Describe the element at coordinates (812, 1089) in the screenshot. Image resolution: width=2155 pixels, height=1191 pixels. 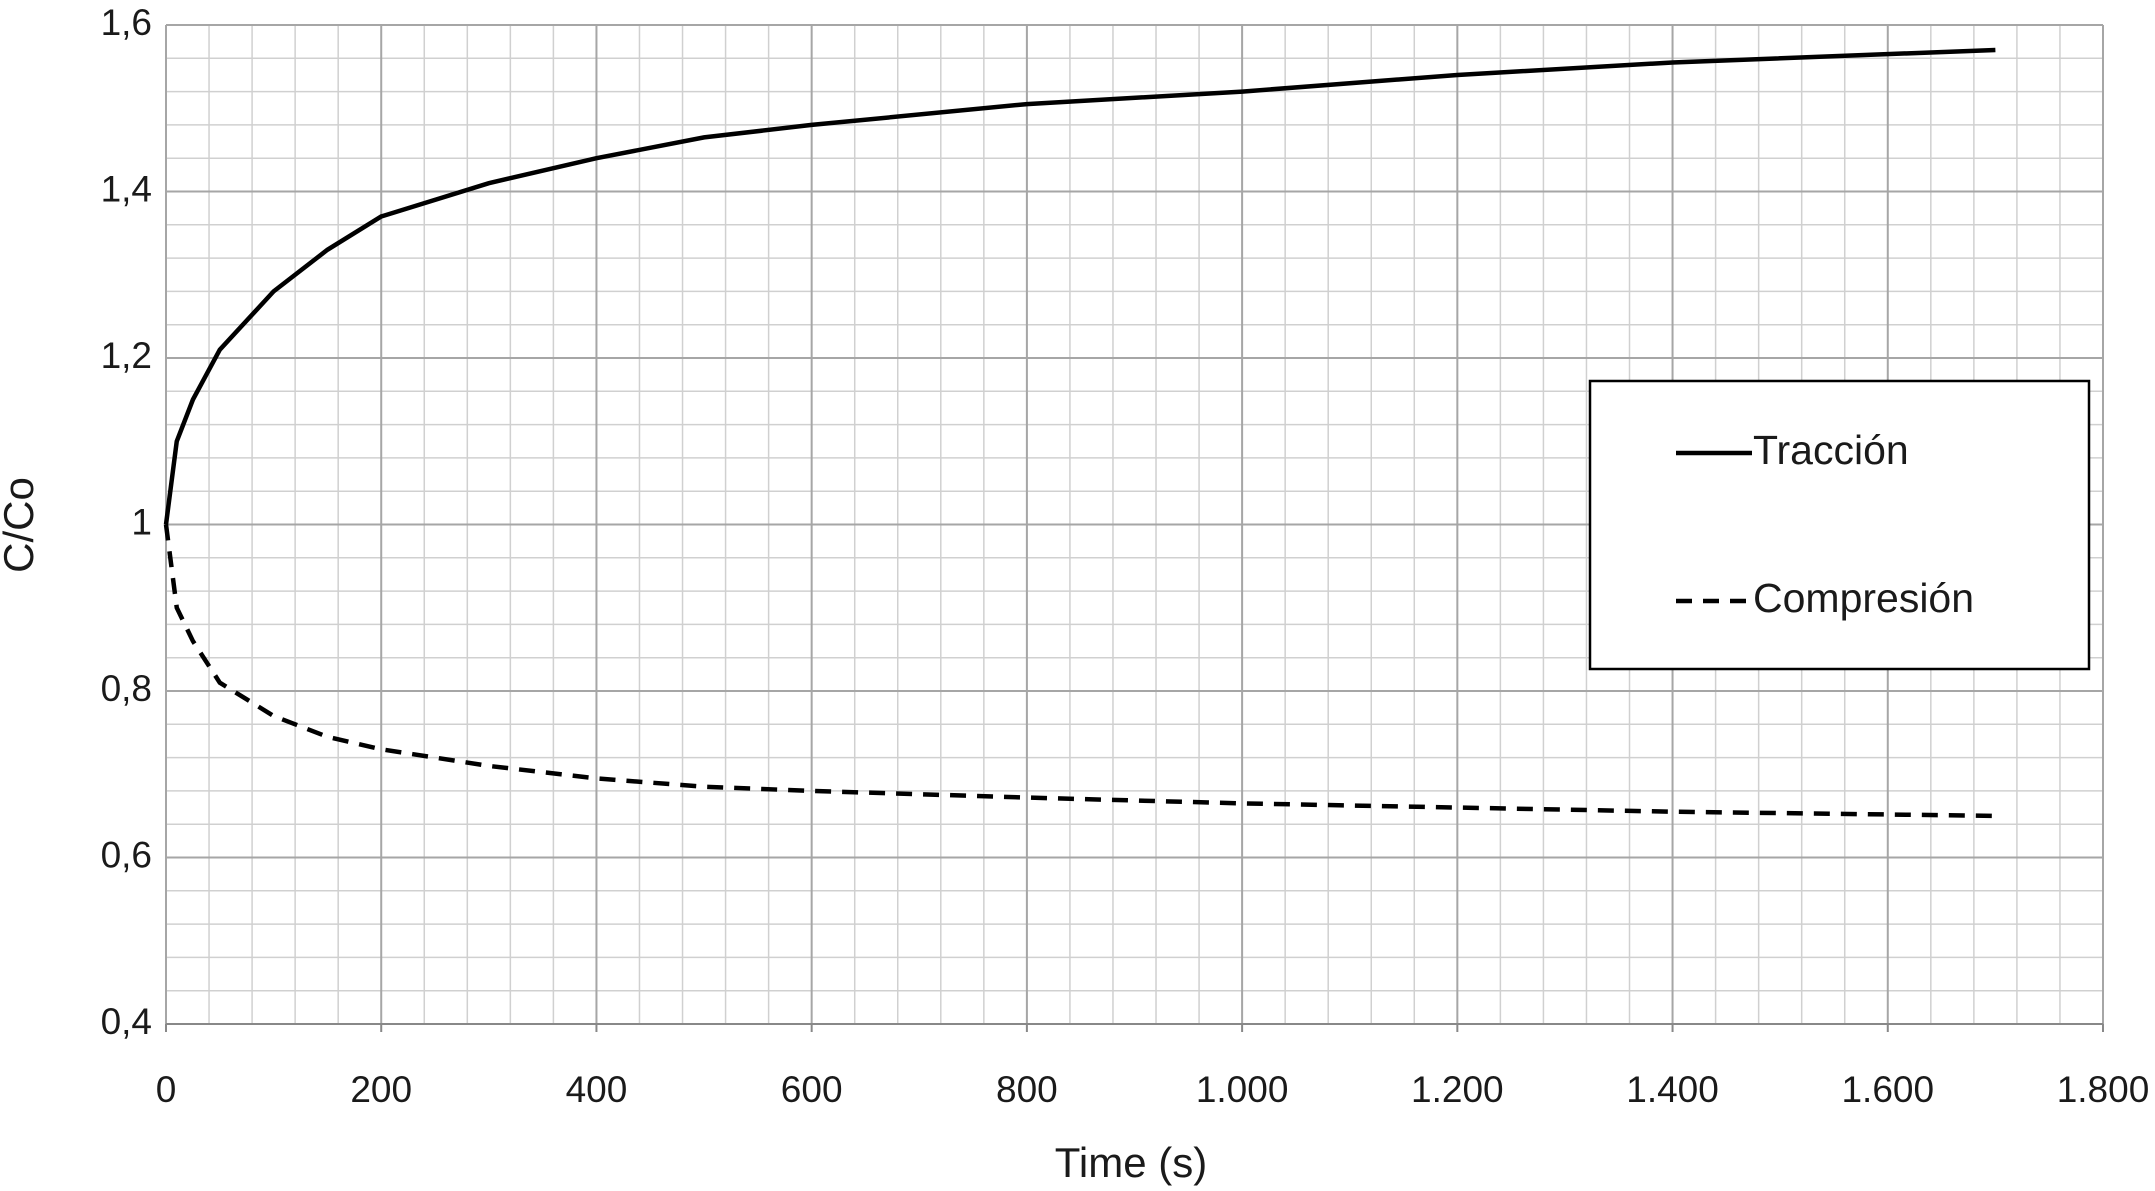
I see `x-tick-label: 600` at that location.